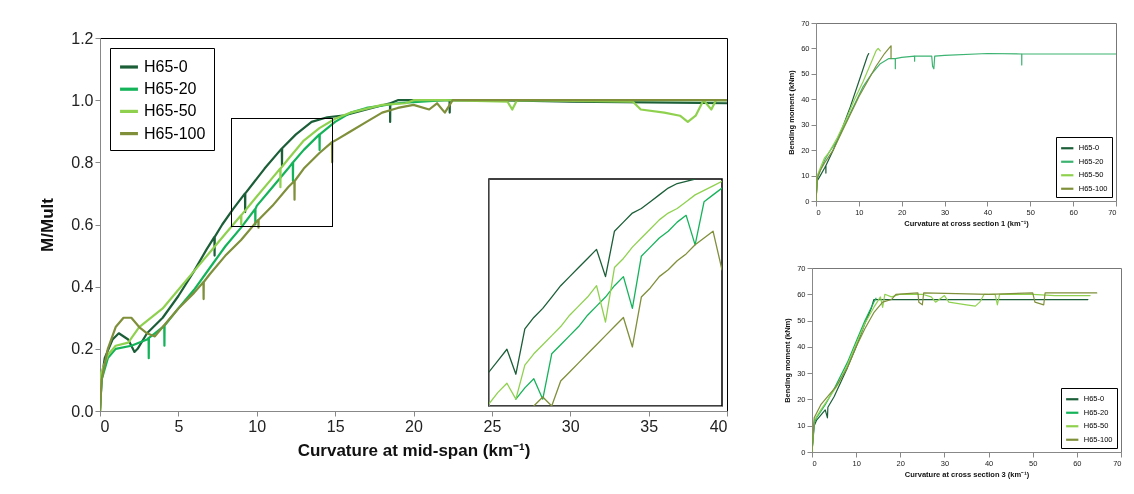 The height and width of the screenshot is (494, 1134). What do you see at coordinates (414, 450) in the screenshot?
I see `x-axis-title: Curvature at mid-span (km⁻¹)` at bounding box center [414, 450].